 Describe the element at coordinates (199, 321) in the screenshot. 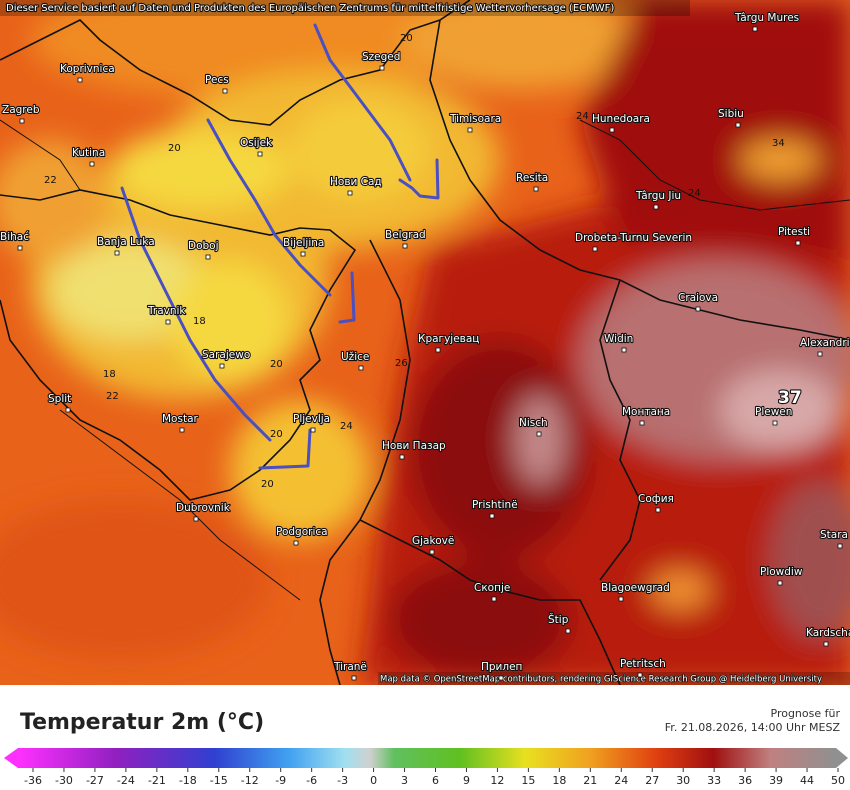

I see `contour-label: 18` at that location.